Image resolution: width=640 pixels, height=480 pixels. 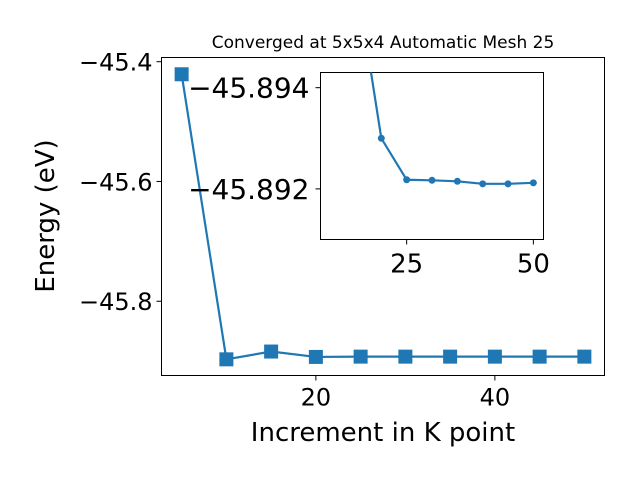 What do you see at coordinates (116, 182) in the screenshot?
I see `main-y-tick-label: −45.6` at bounding box center [116, 182].